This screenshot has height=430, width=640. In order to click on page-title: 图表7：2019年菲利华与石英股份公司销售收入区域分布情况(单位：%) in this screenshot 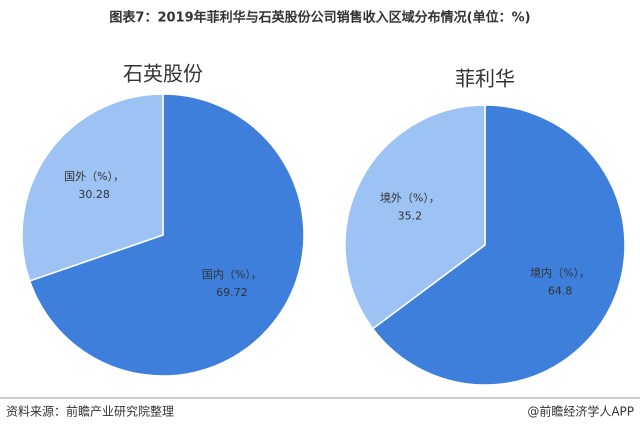, I will do `click(319, 18)`.